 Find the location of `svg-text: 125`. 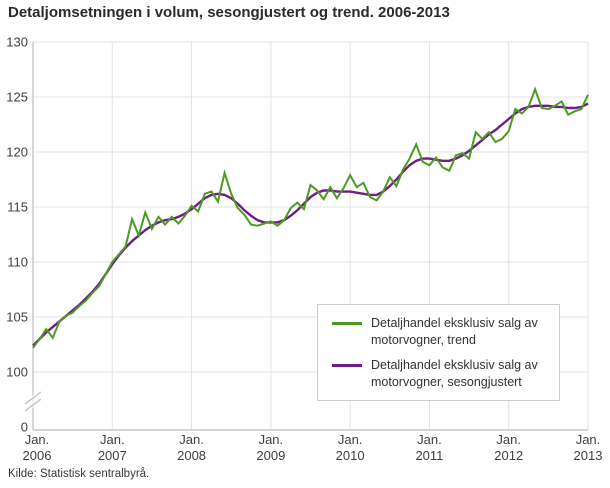

svg-text: 125 is located at coordinates (17, 97).